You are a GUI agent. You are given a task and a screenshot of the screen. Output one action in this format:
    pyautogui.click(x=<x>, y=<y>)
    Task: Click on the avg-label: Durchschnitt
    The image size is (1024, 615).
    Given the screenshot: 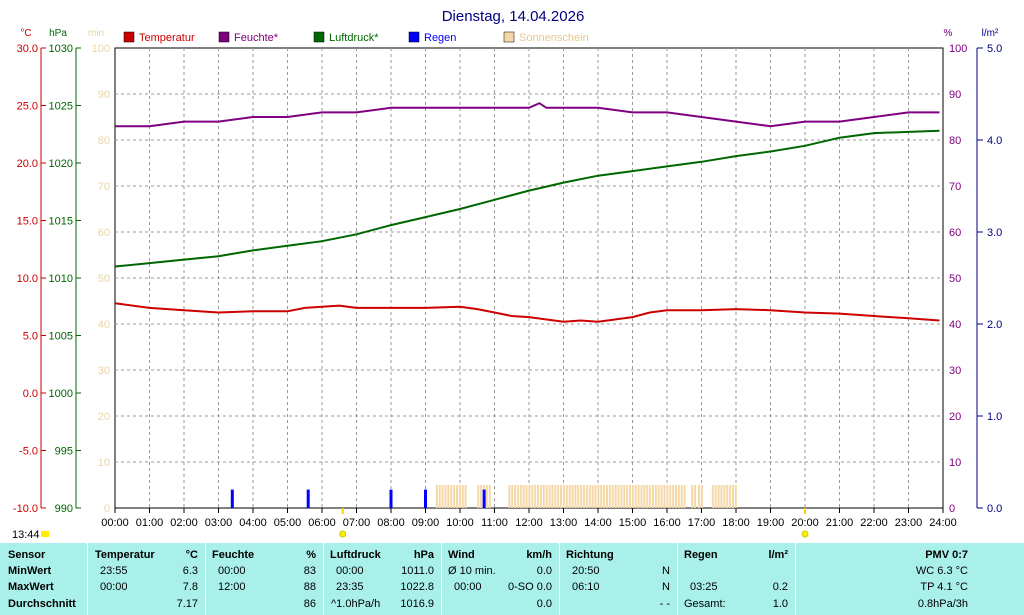 What is the action you would take?
    pyautogui.click(x=42, y=604)
    